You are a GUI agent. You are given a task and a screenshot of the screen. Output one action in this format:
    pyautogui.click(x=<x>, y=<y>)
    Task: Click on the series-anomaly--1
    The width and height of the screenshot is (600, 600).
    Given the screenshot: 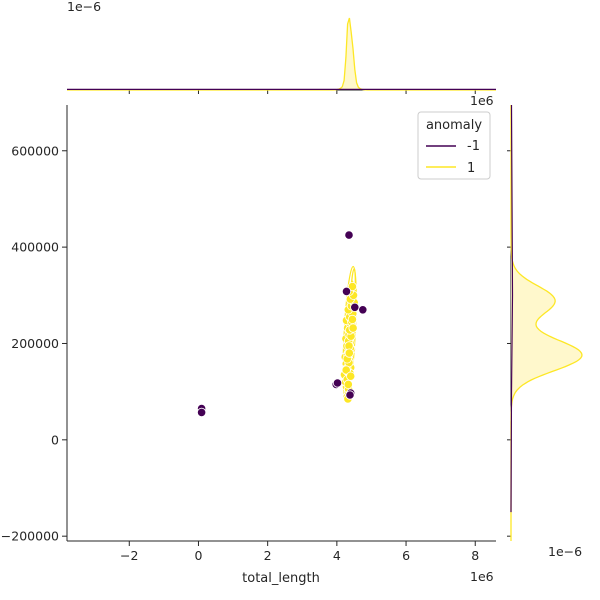 What is the action you would take?
    pyautogui.click(x=282, y=323)
    